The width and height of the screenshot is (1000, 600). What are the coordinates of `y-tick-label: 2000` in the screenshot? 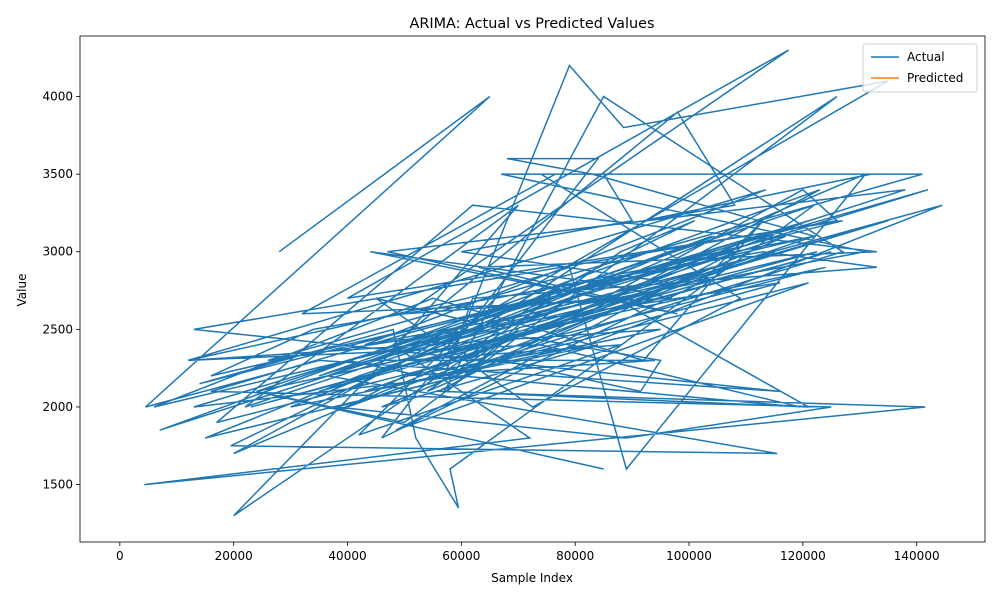 It's located at (57, 407).